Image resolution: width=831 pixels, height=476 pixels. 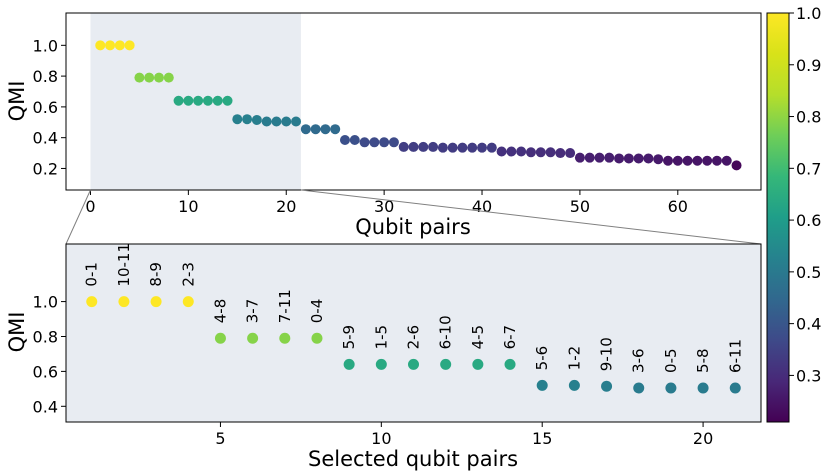 I want to click on qubit-pair-label: 7-11, so click(x=285, y=306).